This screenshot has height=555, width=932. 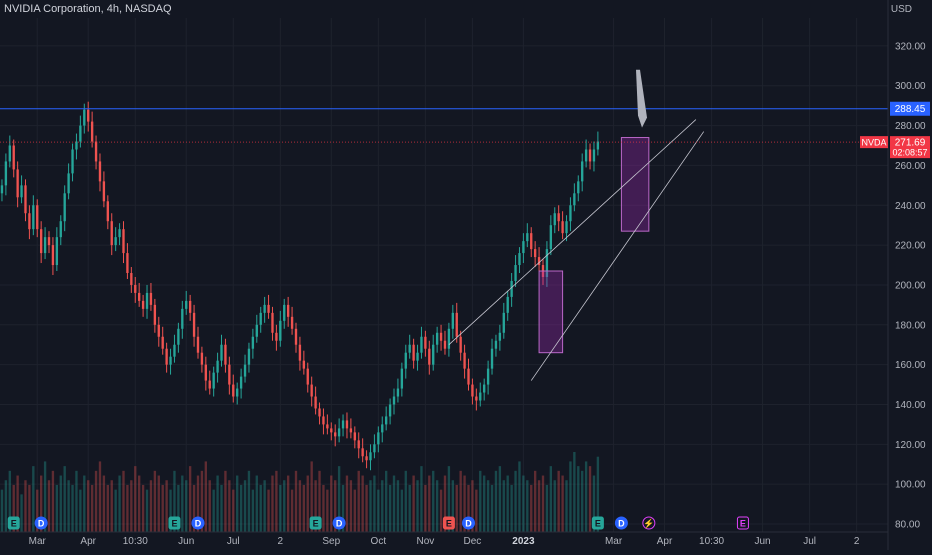 What do you see at coordinates (910, 285) in the screenshot?
I see `y-tick-label: 200.00` at bounding box center [910, 285].